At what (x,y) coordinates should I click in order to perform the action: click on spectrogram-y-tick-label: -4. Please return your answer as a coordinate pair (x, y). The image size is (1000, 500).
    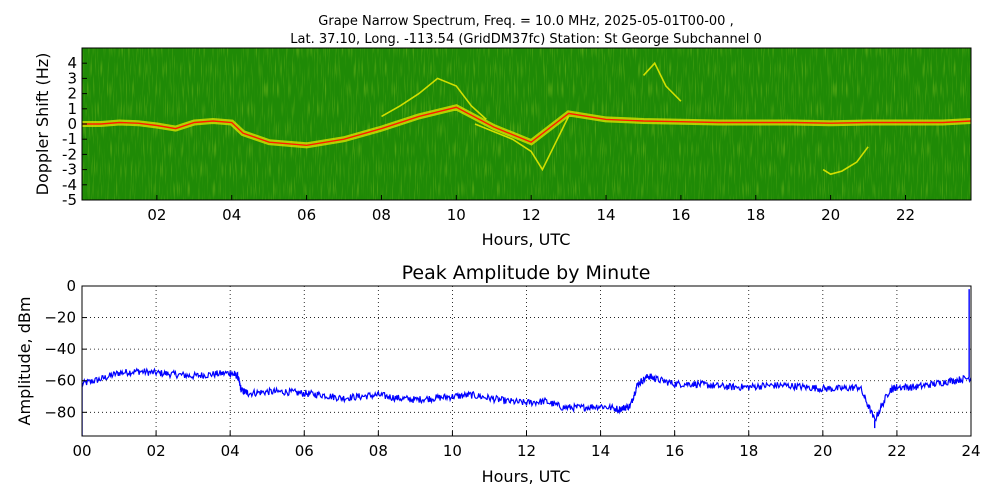
    Looking at the image, I should click on (69, 185).